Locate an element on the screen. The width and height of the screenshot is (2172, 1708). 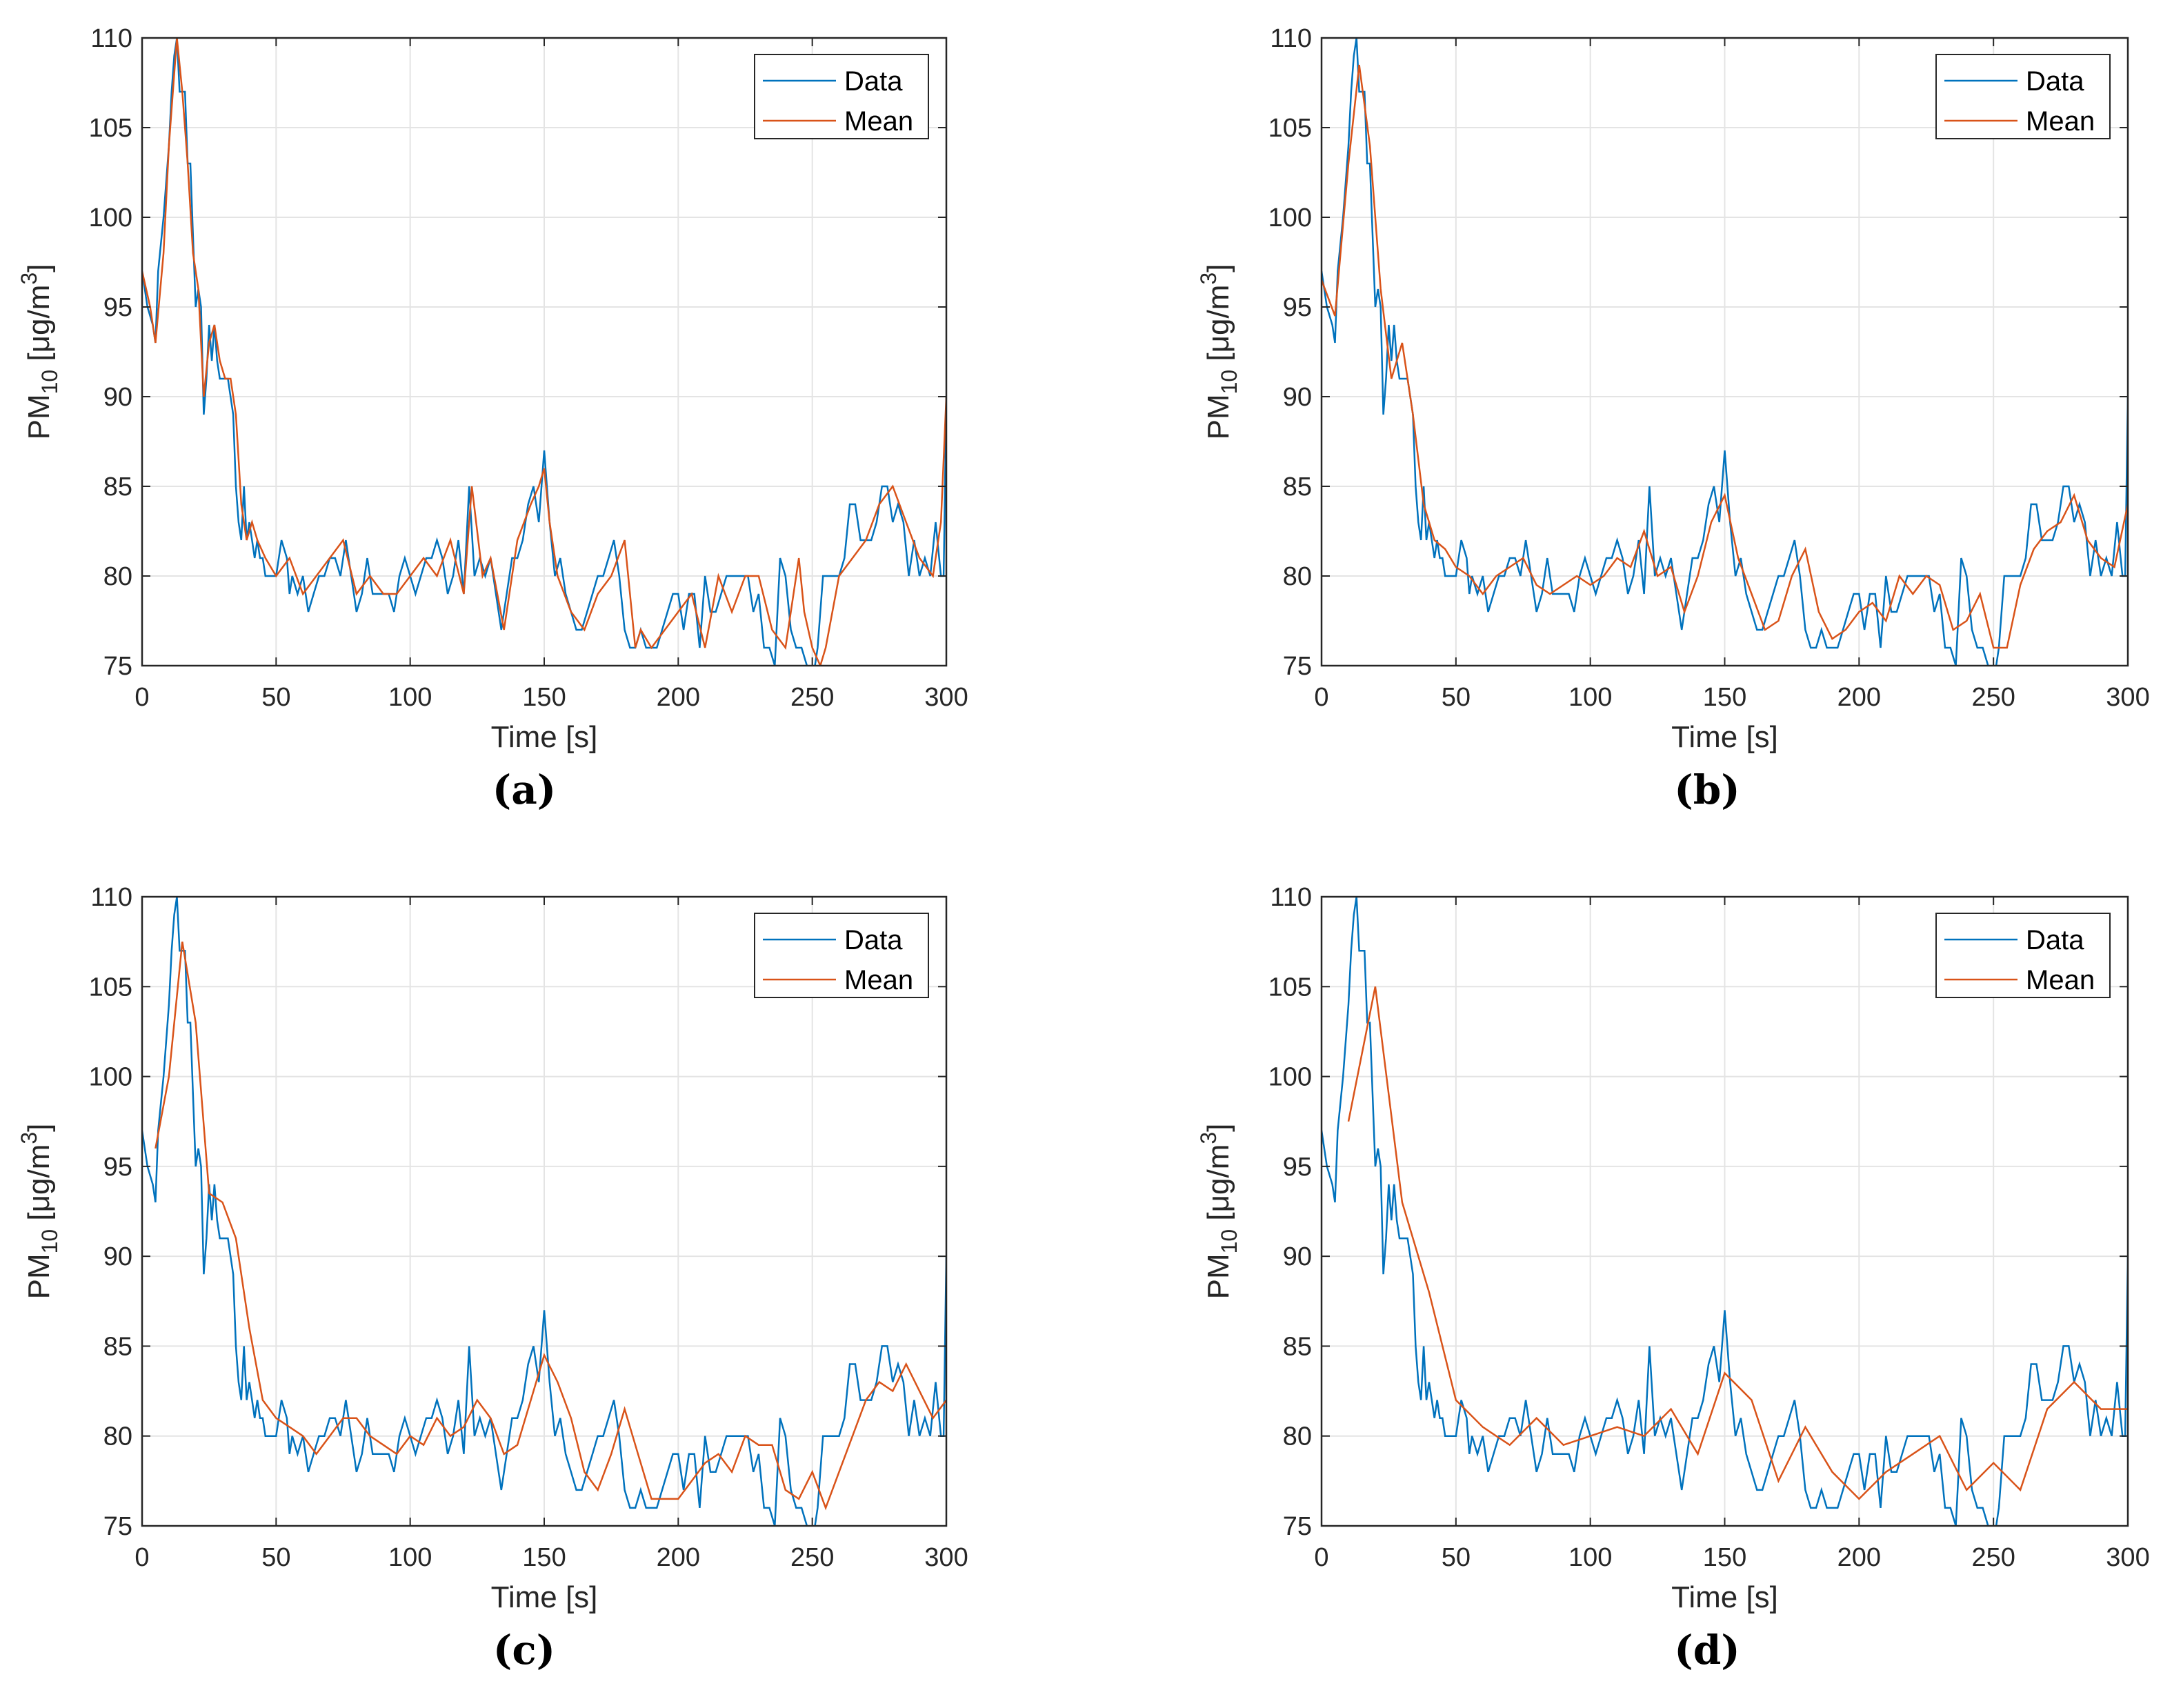
panel-caption: (d) is located at coordinates (1707, 1650).